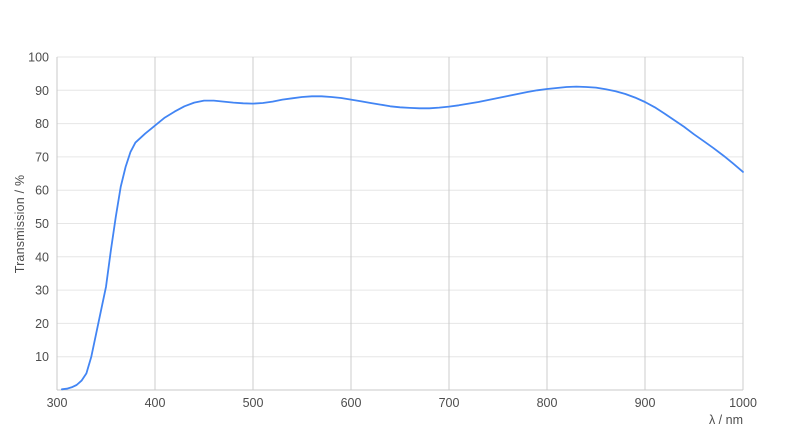  I want to click on y-tick-label: 80, so click(42, 124).